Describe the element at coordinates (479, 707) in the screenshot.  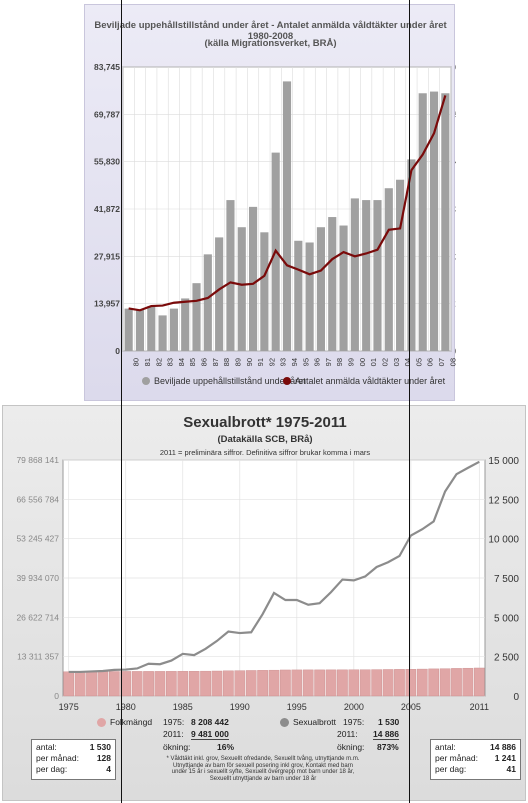
I see `chart2-x-tick: 2011` at that location.